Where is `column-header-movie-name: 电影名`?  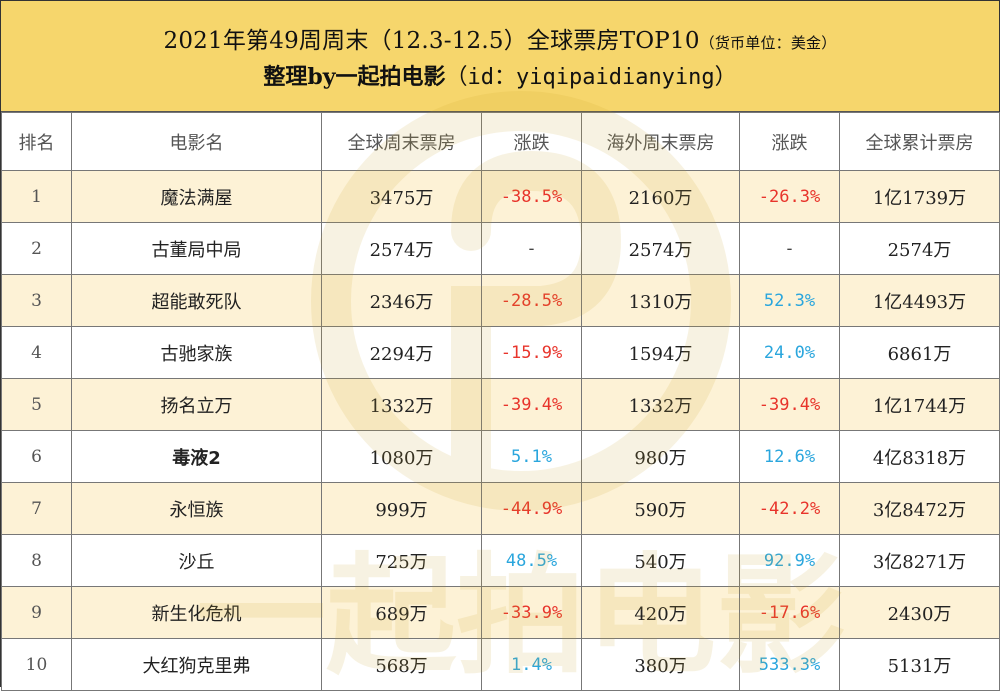 column-header-movie-name: 电影名 is located at coordinates (196, 141).